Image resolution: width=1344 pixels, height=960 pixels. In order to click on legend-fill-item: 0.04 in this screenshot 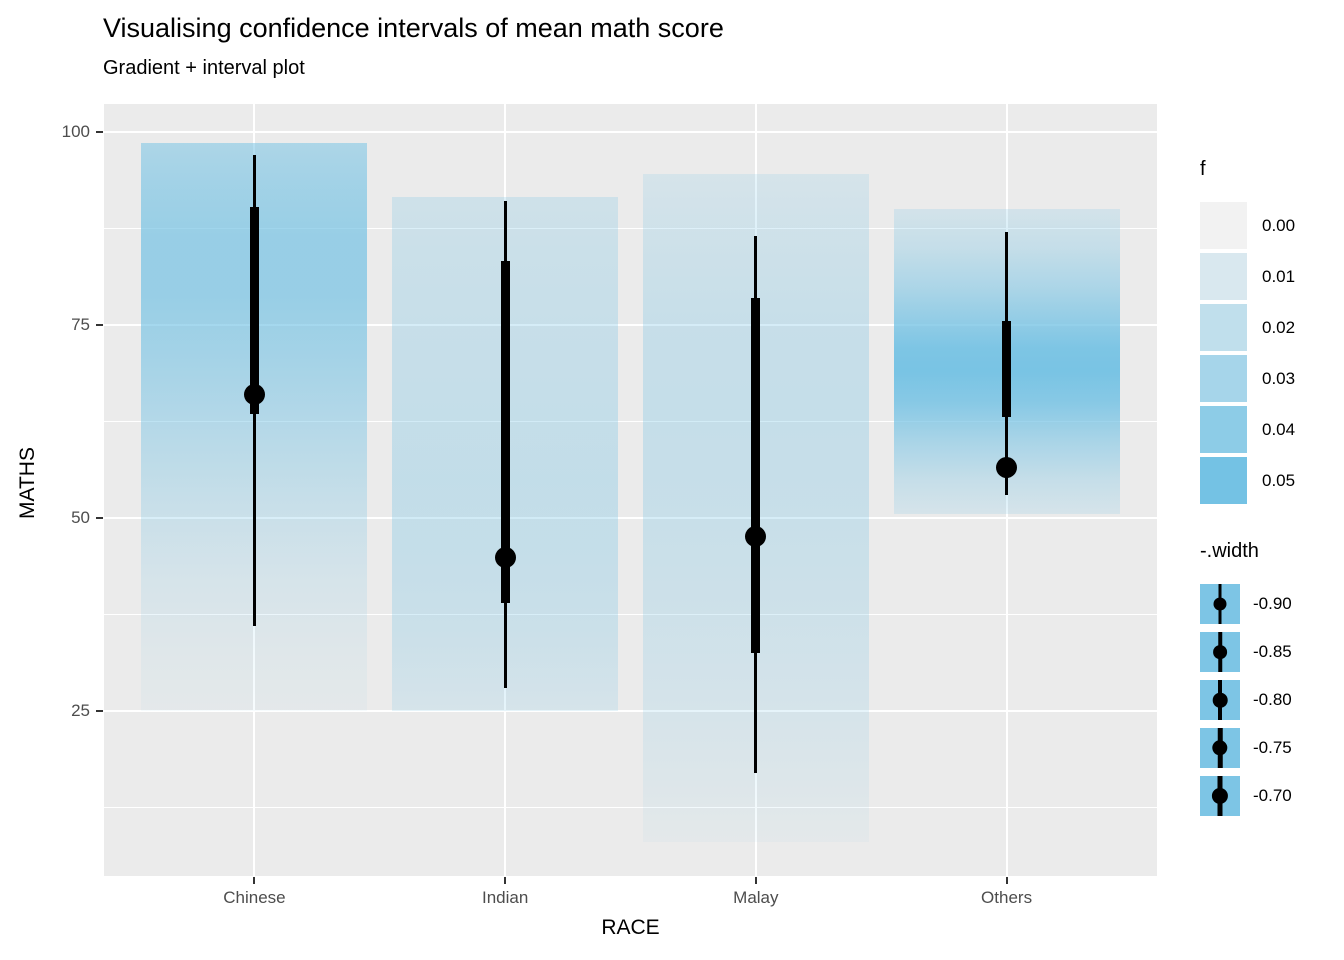, I will do `click(1247, 429)`.